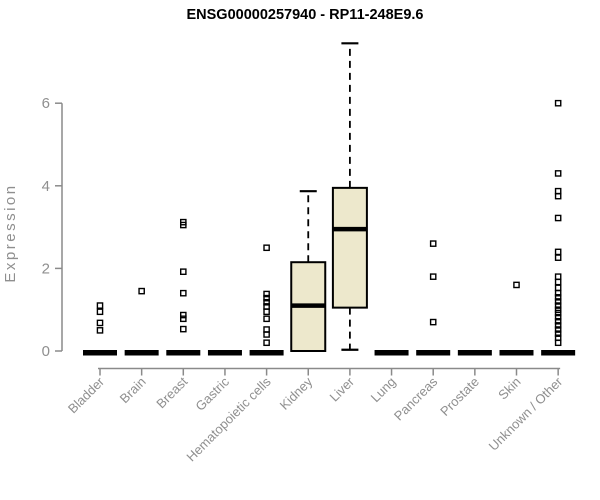 The image size is (600, 500). What do you see at coordinates (296, 393) in the screenshot?
I see `x-category-label: Kidney` at bounding box center [296, 393].